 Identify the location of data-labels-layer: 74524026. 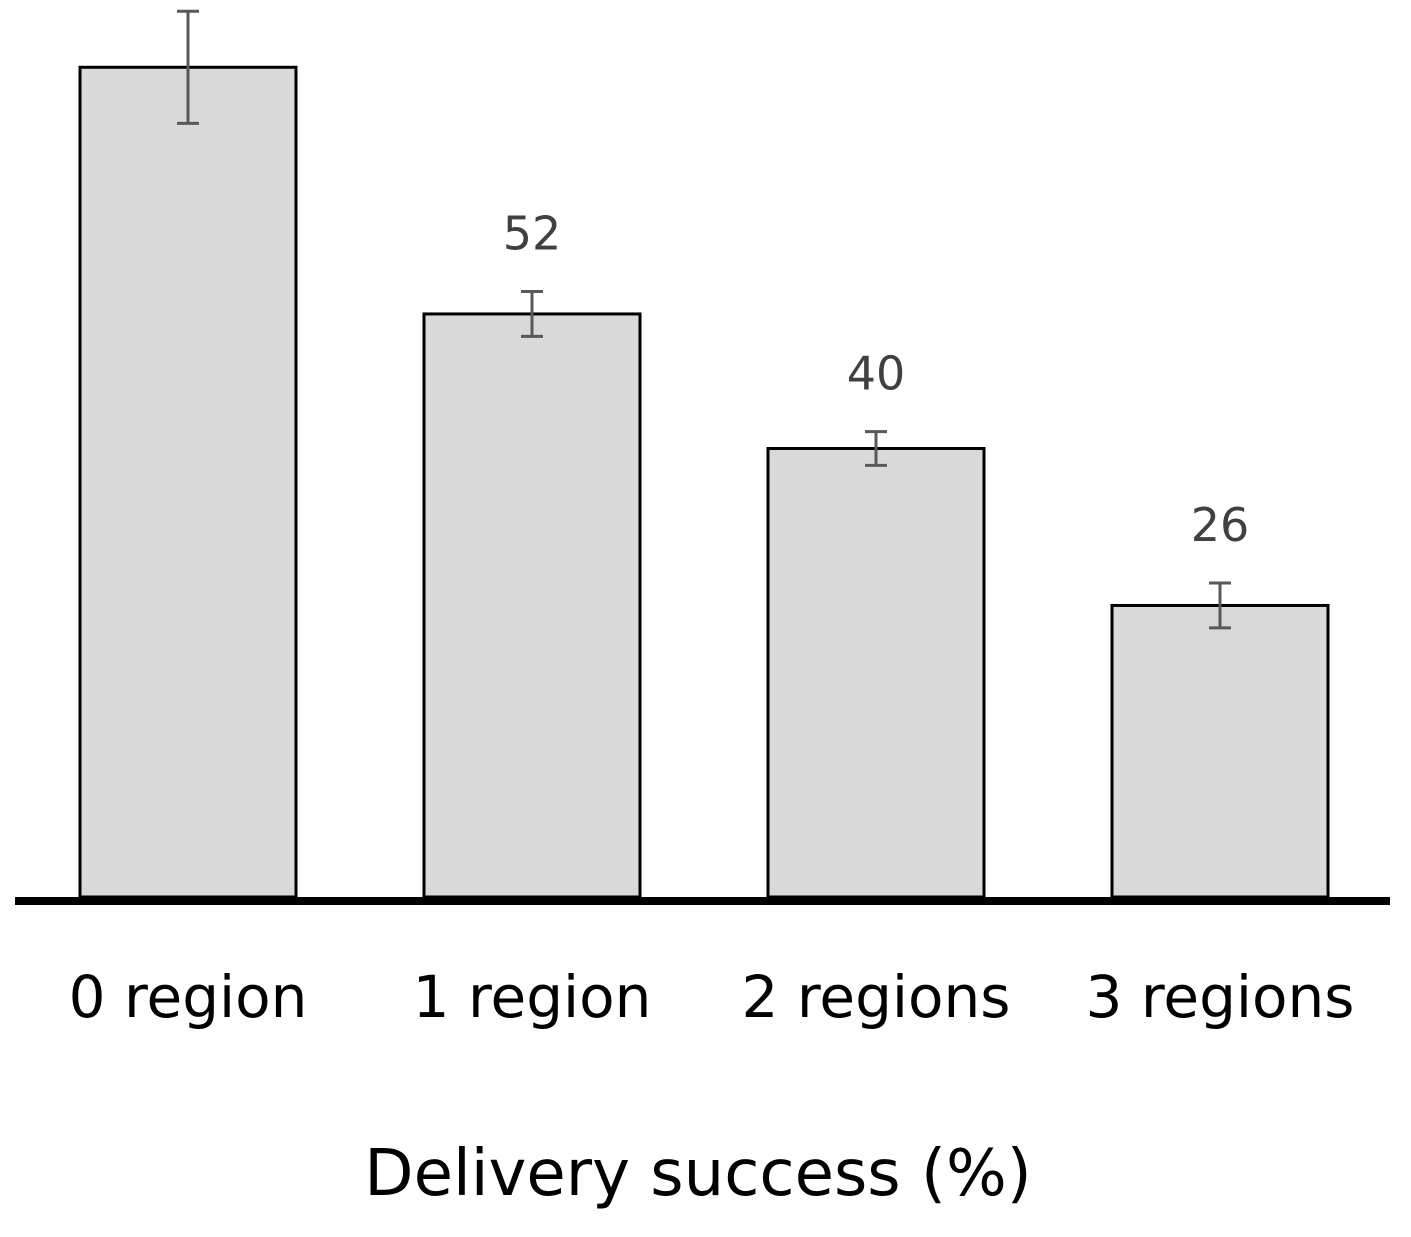
(876, 380).